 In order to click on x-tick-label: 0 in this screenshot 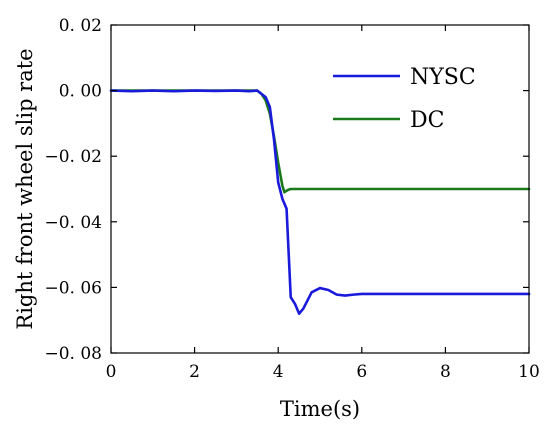, I will do `click(111, 372)`.